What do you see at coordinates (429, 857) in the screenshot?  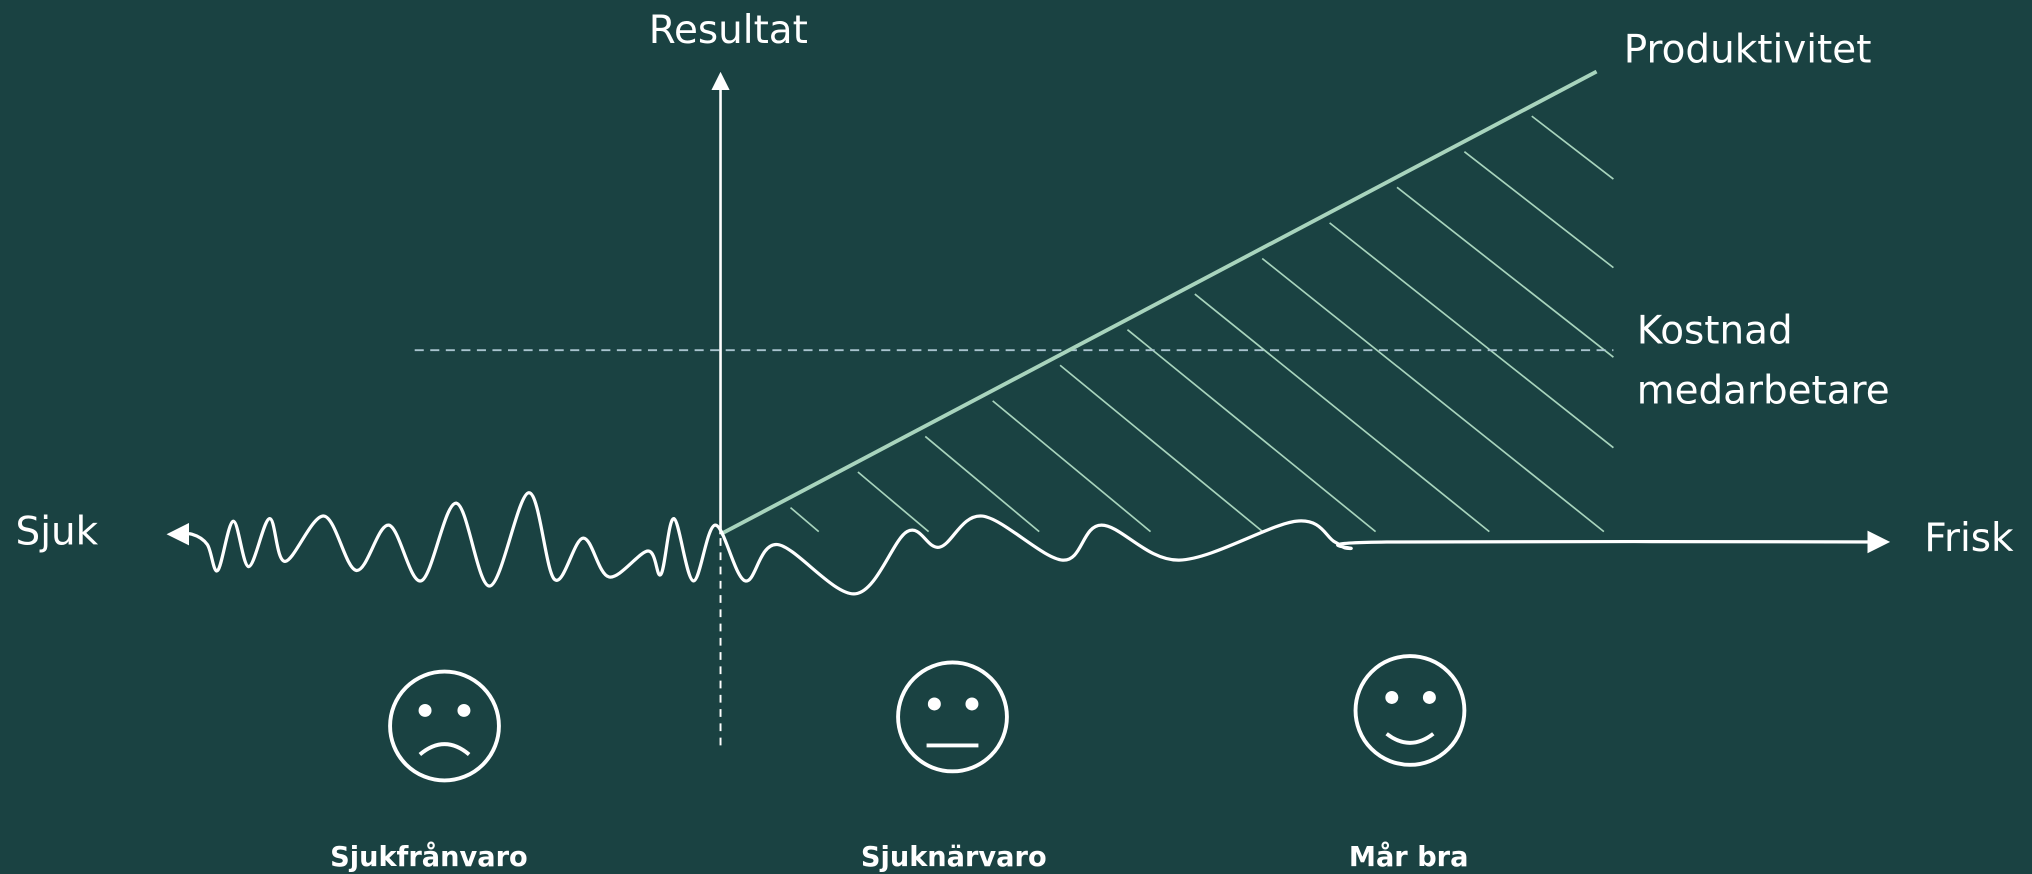 I see `state-label: Sjukfrånvaro` at bounding box center [429, 857].